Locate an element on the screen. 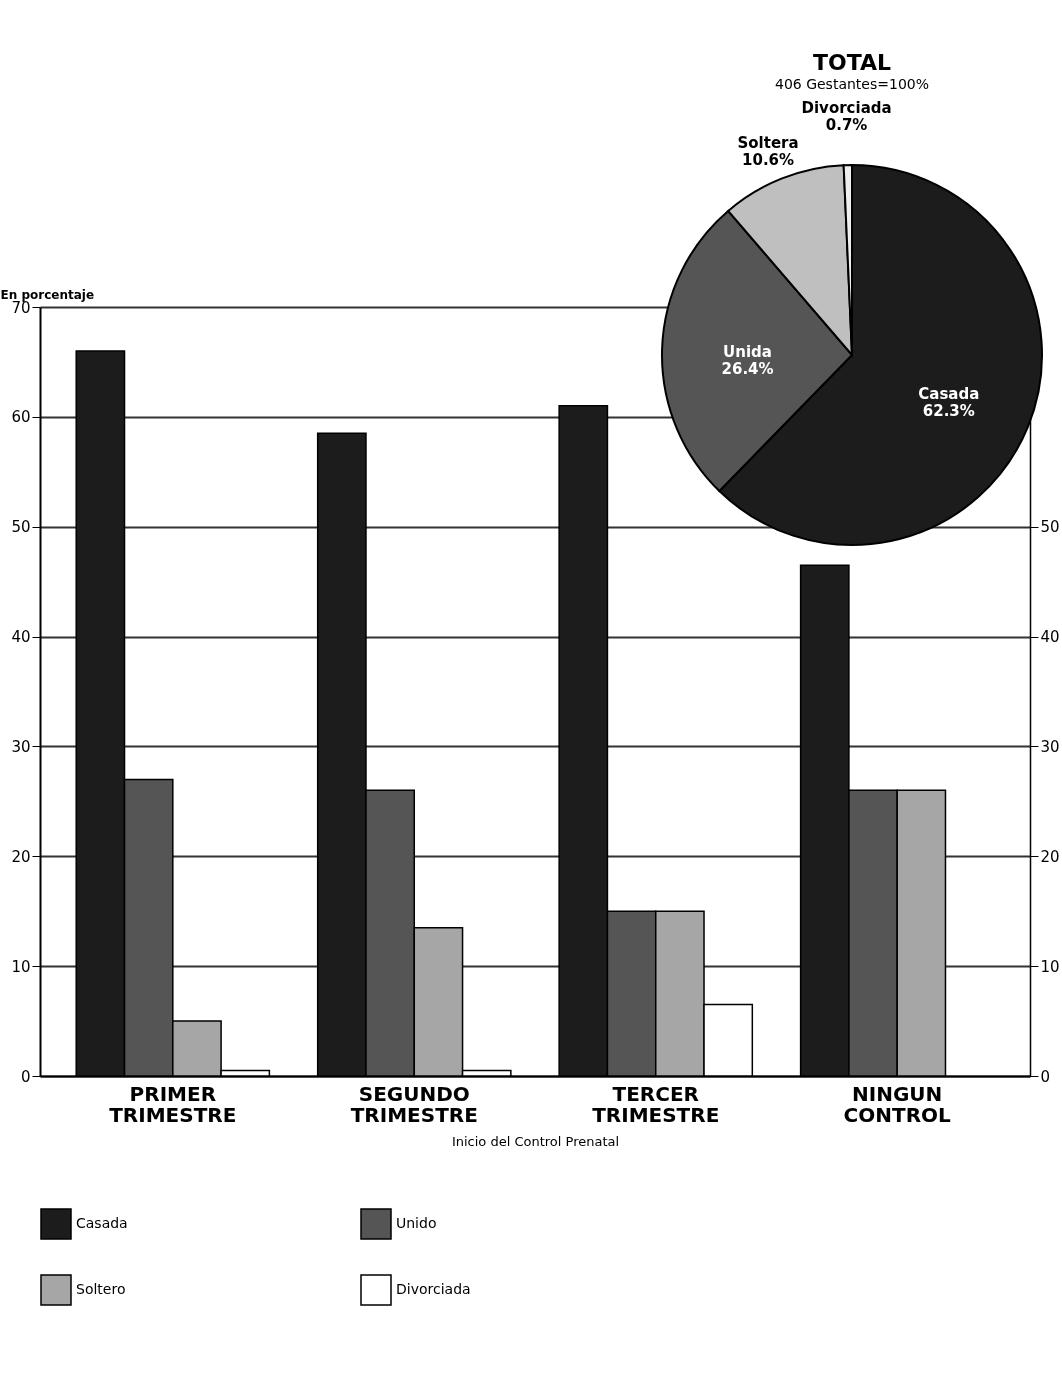 This screenshot has height=1383, width=1062. chart-subtitle: 406 Gestantes=100% is located at coordinates (852, 84).